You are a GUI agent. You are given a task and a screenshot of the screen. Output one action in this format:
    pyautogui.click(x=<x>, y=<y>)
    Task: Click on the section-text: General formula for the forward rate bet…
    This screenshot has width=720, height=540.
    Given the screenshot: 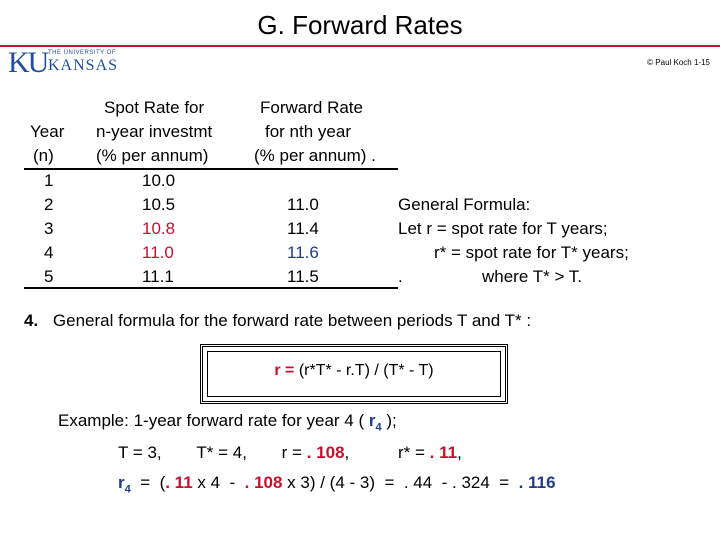 What is the action you would take?
    pyautogui.click(x=292, y=320)
    